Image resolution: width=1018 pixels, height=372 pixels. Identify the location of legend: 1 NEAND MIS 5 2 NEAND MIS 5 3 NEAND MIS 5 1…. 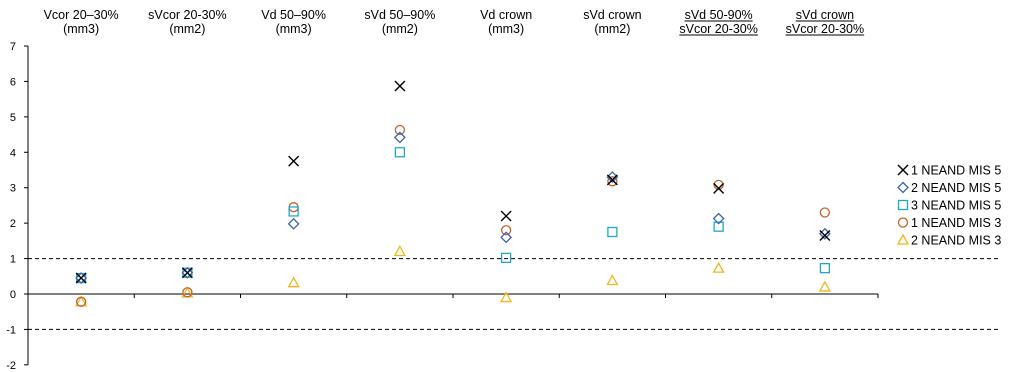
(948, 206).